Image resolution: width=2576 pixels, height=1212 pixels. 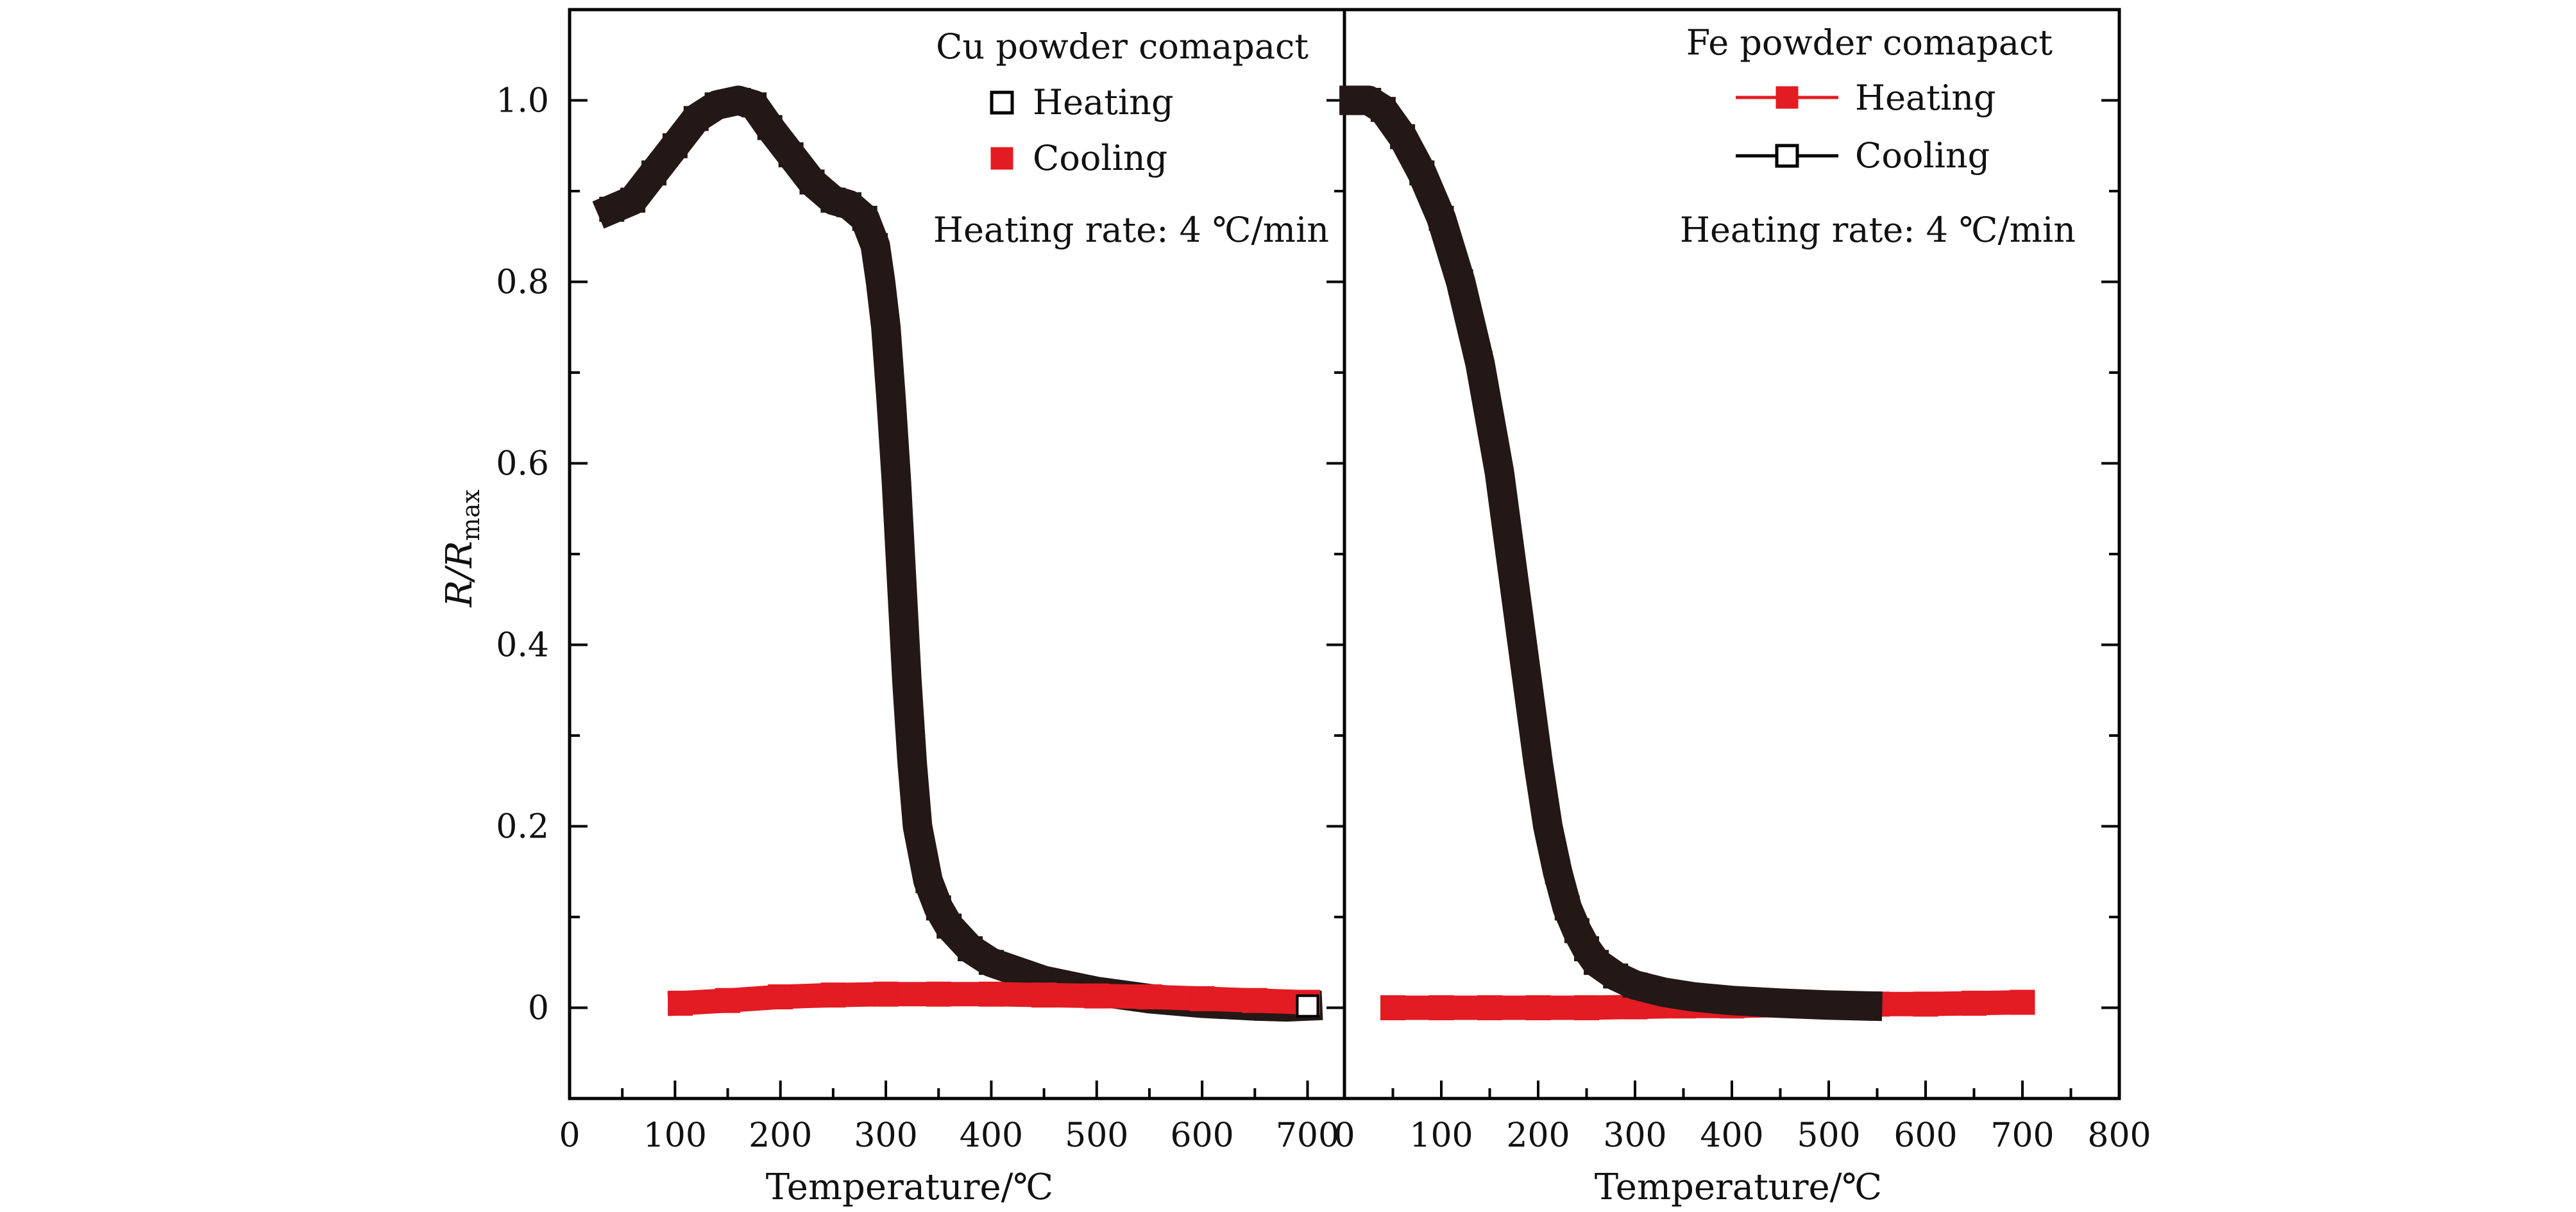 I want to click on cu-legend-heating-marker, so click(x=1002, y=103).